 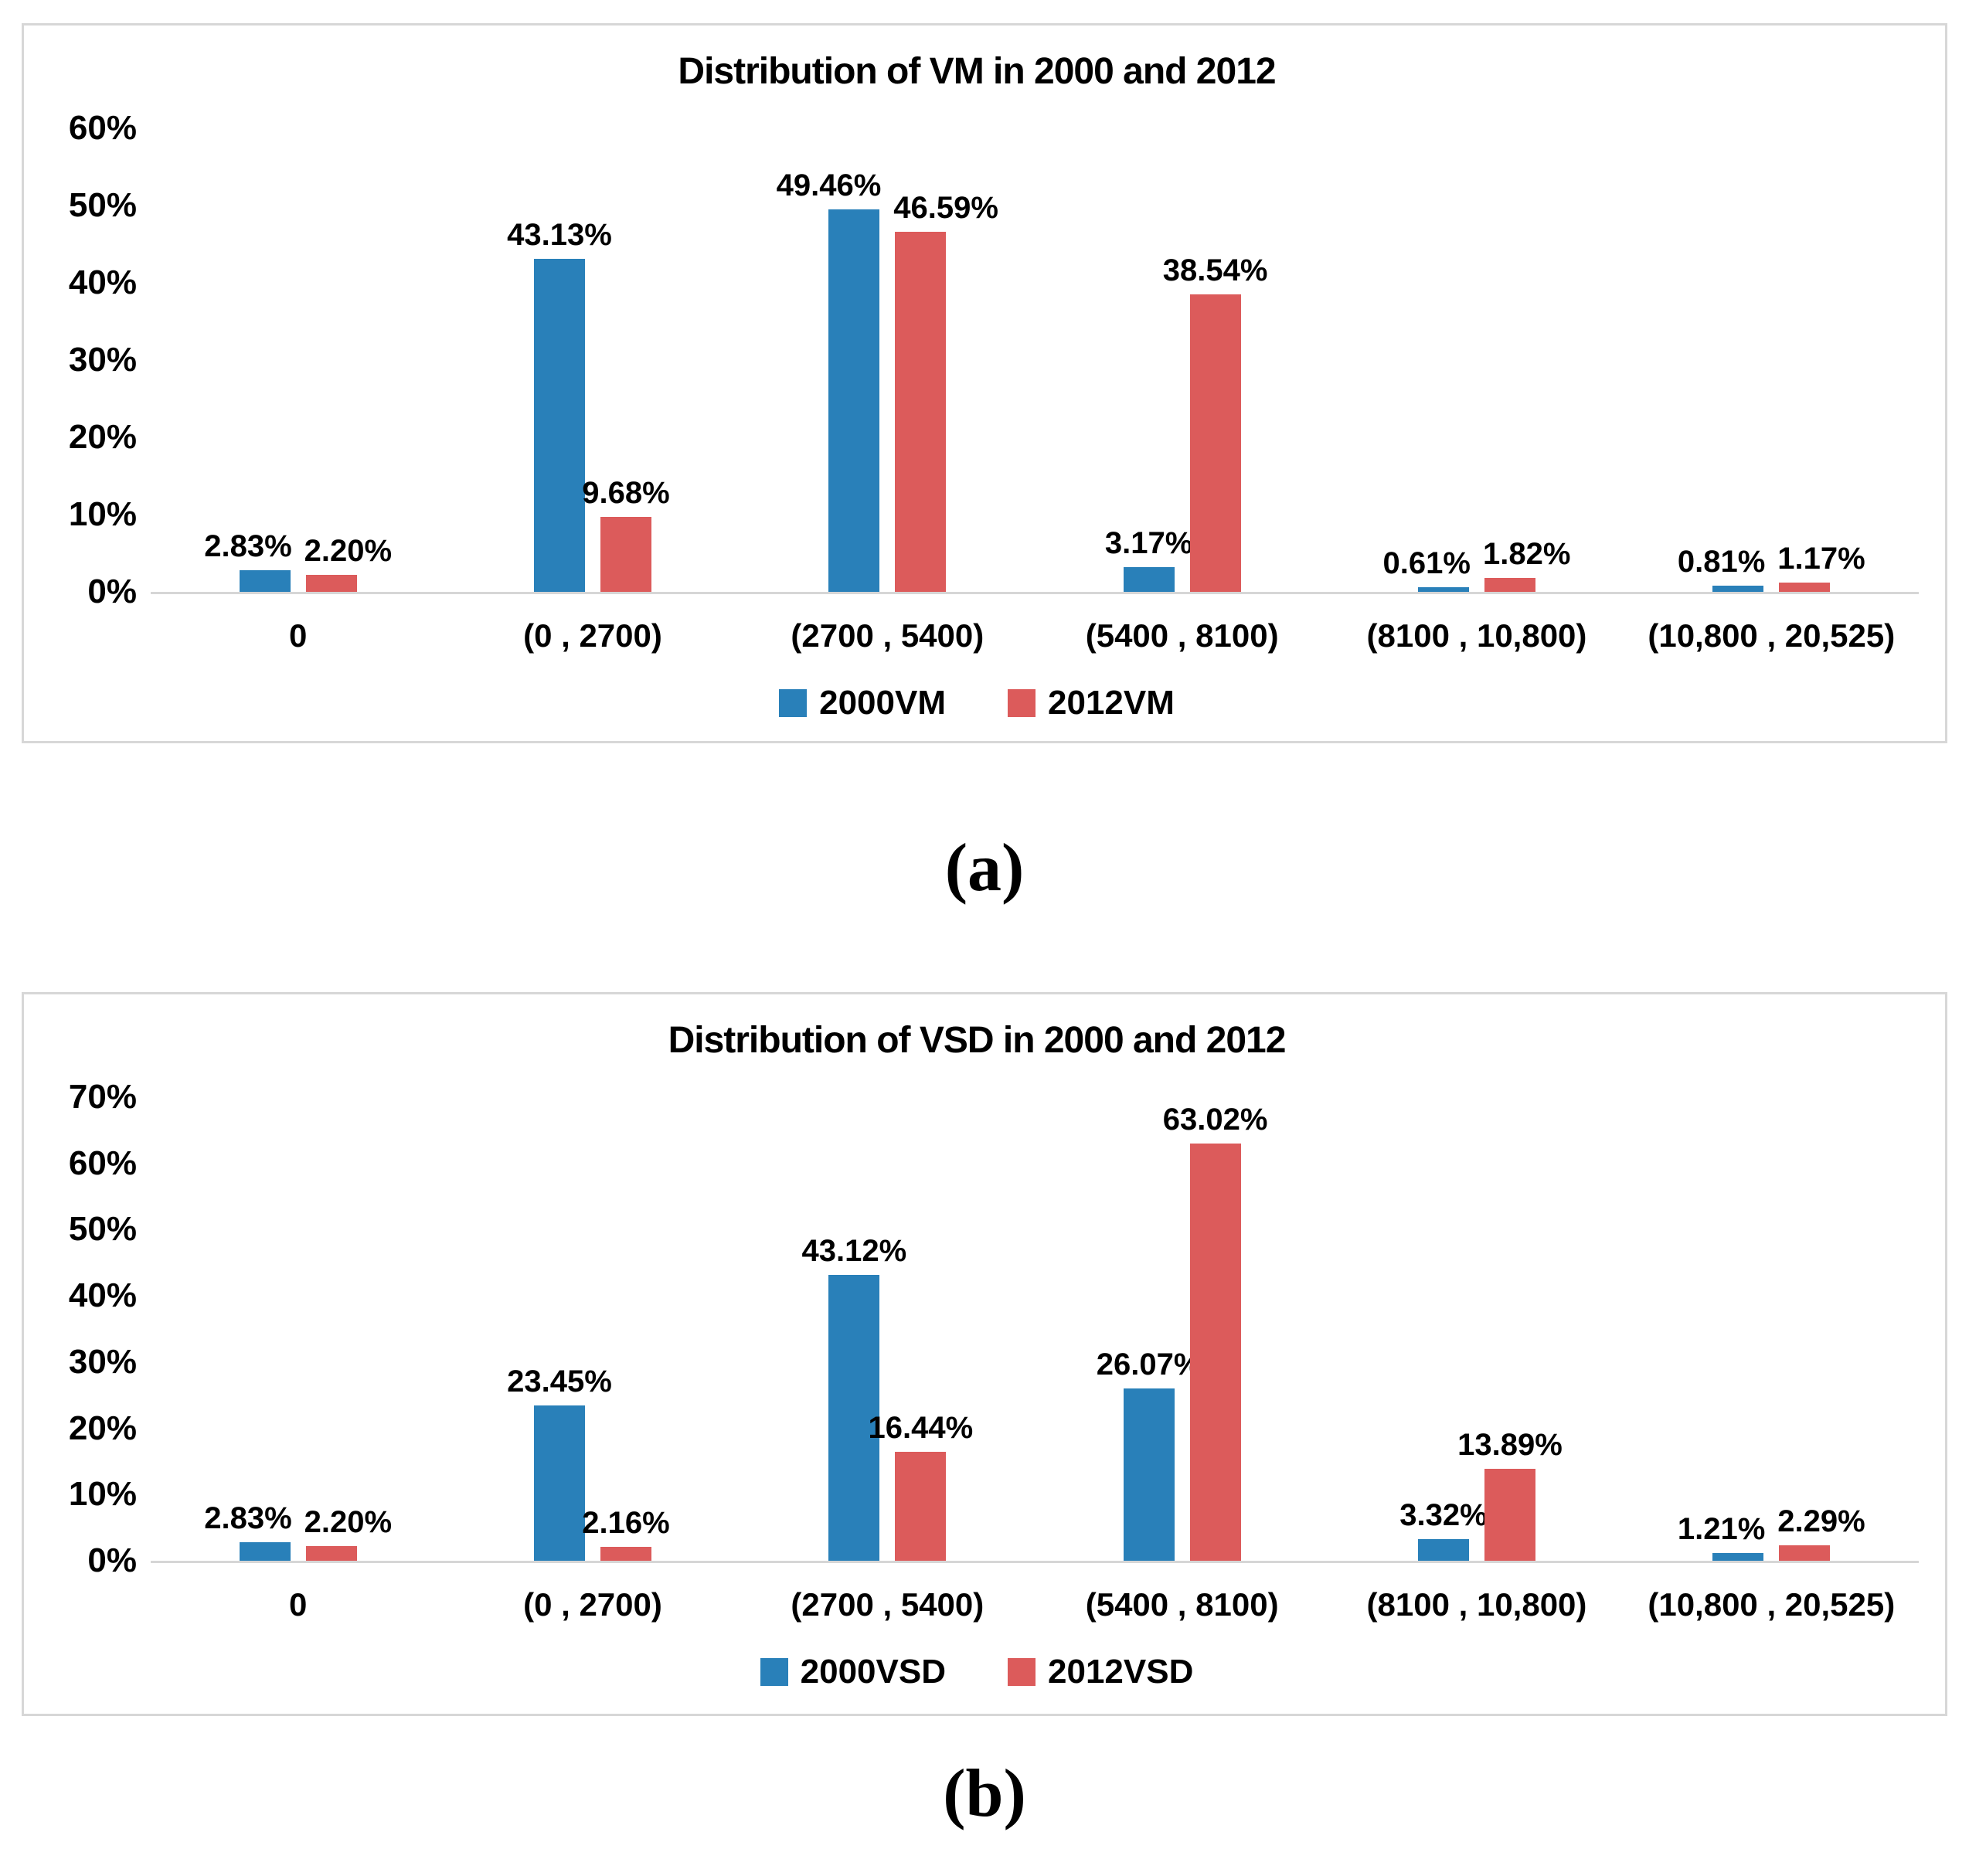 I want to click on bar-value-label: 13.89%, so click(x=1510, y=1444).